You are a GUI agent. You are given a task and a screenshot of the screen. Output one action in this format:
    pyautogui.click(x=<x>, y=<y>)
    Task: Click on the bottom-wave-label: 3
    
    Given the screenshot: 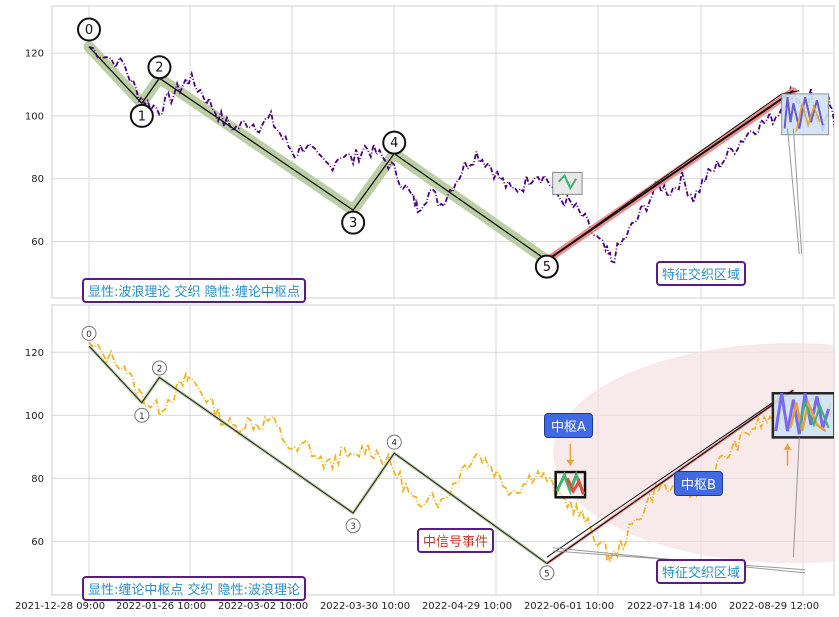 What is the action you would take?
    pyautogui.click(x=353, y=527)
    